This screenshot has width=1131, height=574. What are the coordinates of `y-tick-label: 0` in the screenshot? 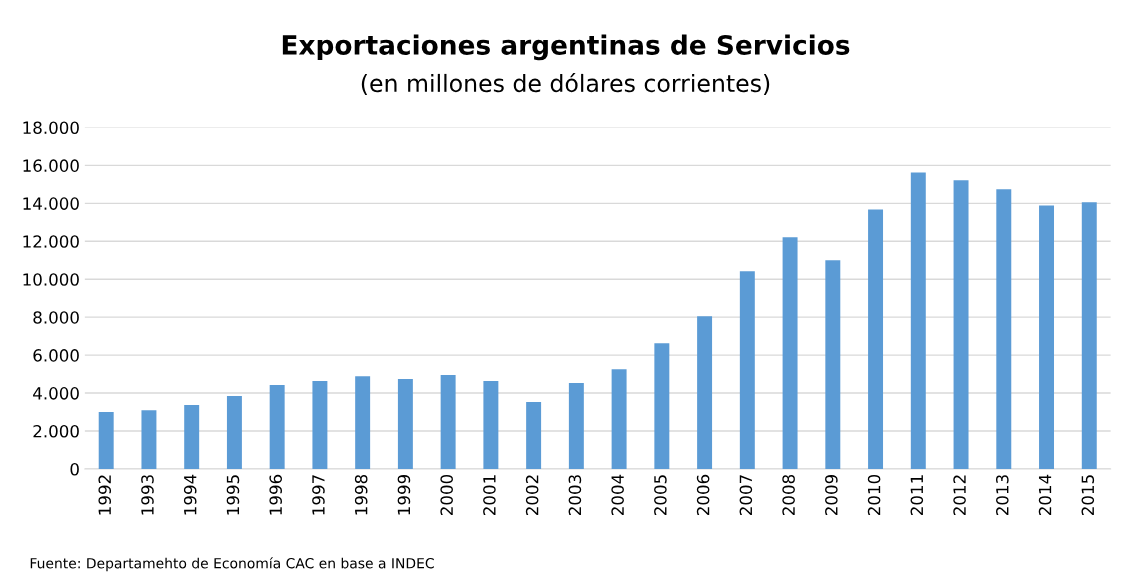 It's located at (74, 469).